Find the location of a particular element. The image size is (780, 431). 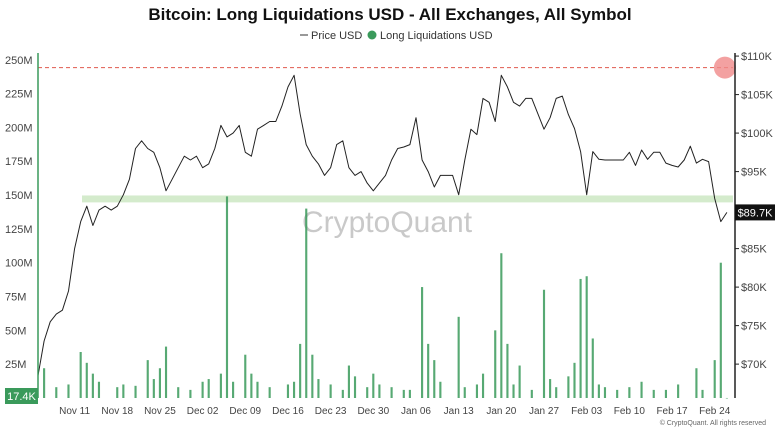

legend-liquidations-marker is located at coordinates (372, 35).